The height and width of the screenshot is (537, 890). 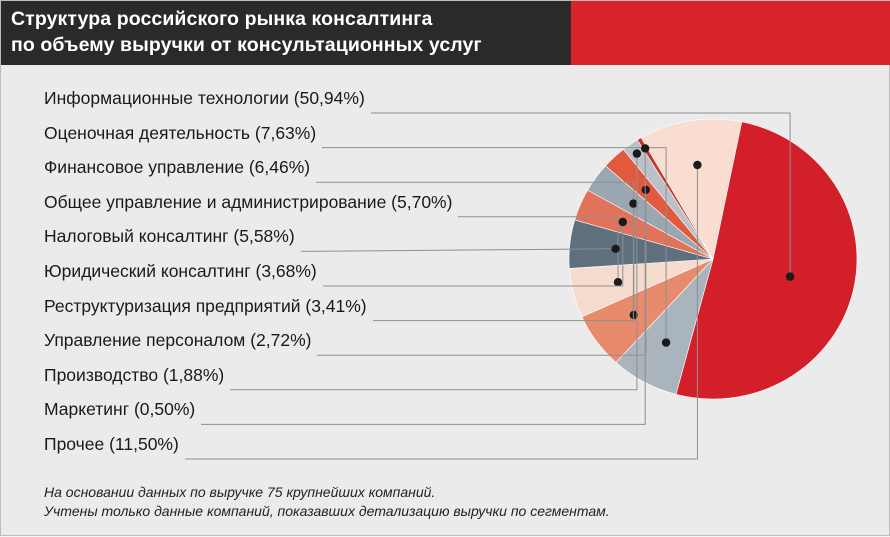 I want to click on slice-label: Производство (1,88%), so click(x=134, y=374).